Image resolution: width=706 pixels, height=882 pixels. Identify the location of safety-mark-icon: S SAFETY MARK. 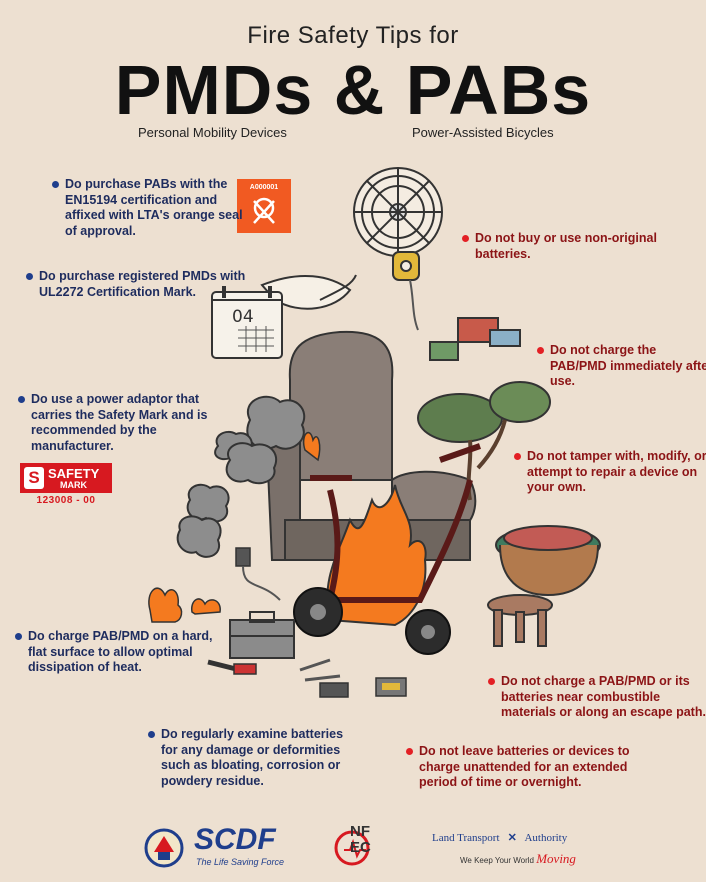
(66, 478).